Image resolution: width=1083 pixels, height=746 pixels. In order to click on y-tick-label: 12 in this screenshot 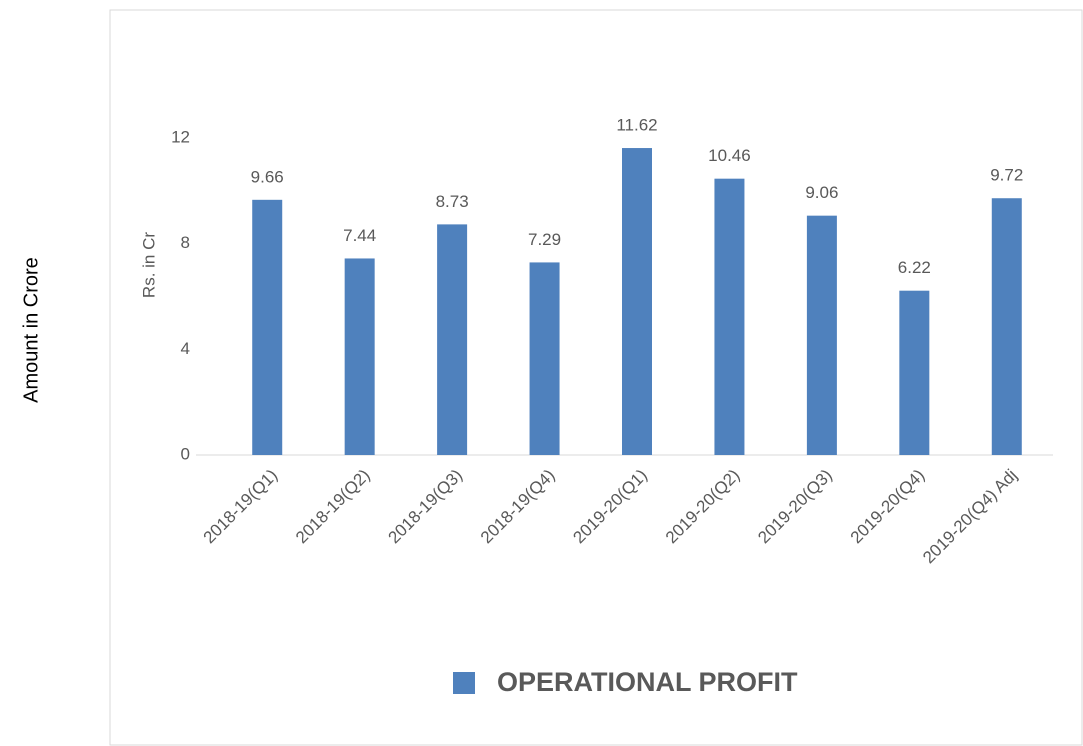, I will do `click(180, 136)`.